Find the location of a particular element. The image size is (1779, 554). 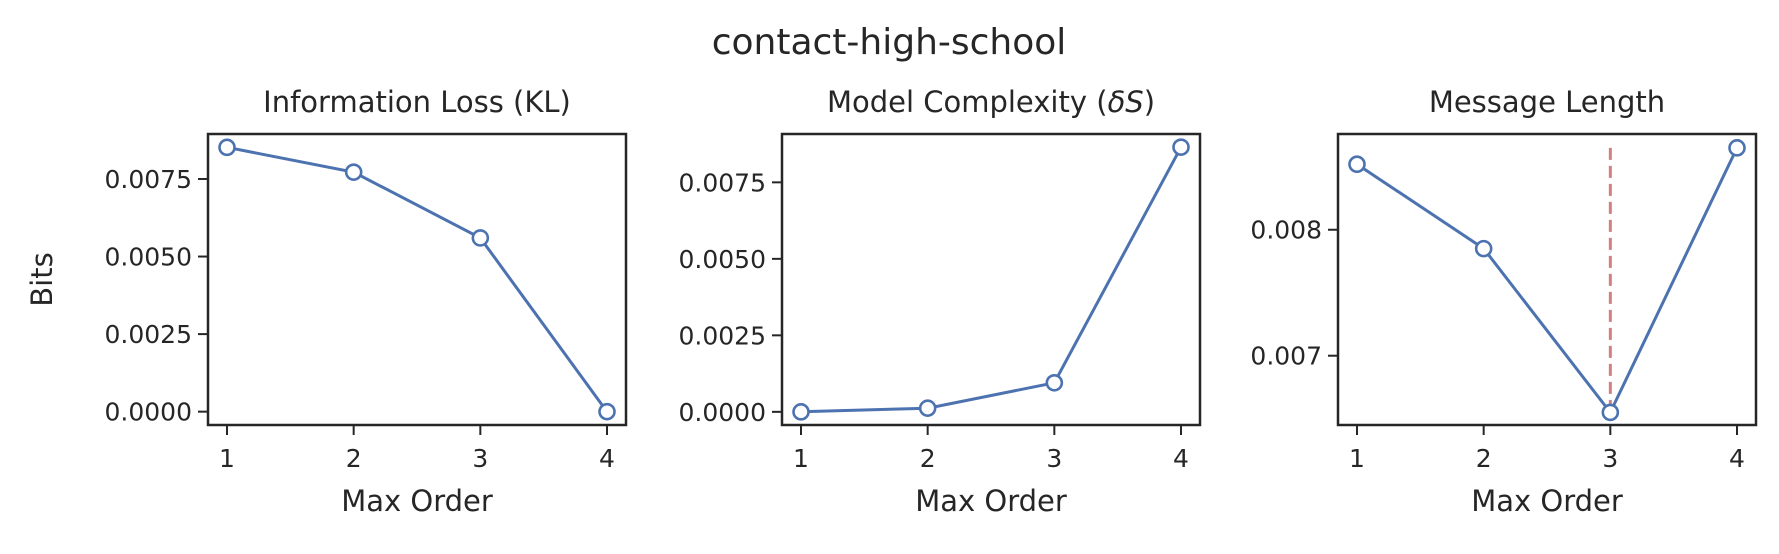

panel-title: Message Length is located at coordinates (1547, 102).